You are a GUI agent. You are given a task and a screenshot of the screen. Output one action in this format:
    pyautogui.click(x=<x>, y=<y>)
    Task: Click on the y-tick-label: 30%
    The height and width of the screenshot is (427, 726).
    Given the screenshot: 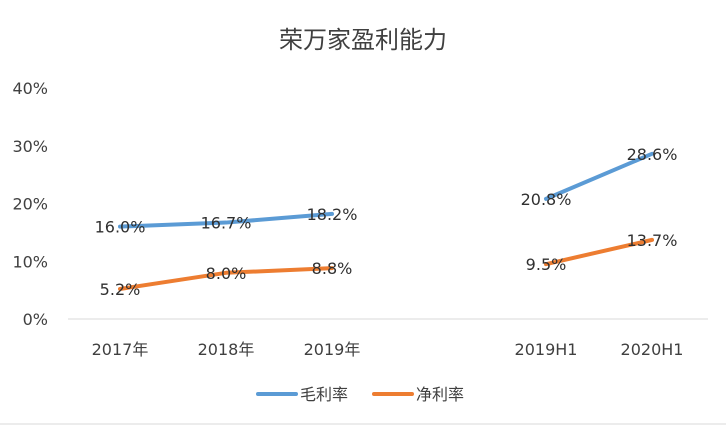 What is the action you would take?
    pyautogui.click(x=30, y=146)
    